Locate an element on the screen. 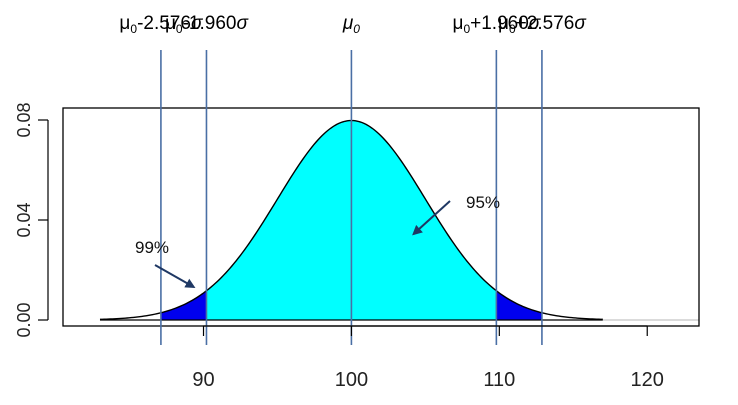  x-tick-label: 100 is located at coordinates (351, 380).